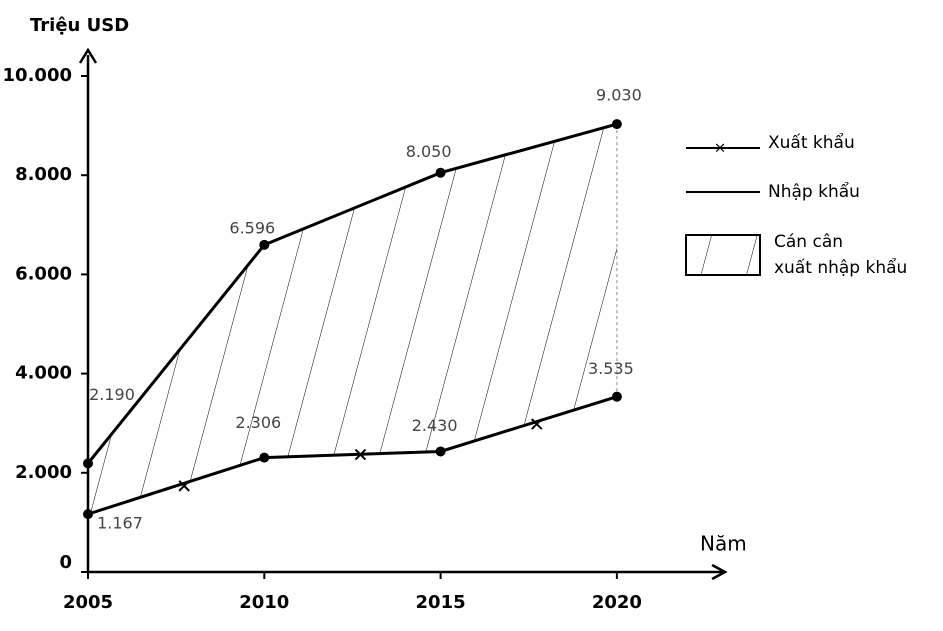 The width and height of the screenshot is (943, 631). Describe the element at coordinates (65, 562) in the screenshot. I see `y-tick-label: 0` at that location.